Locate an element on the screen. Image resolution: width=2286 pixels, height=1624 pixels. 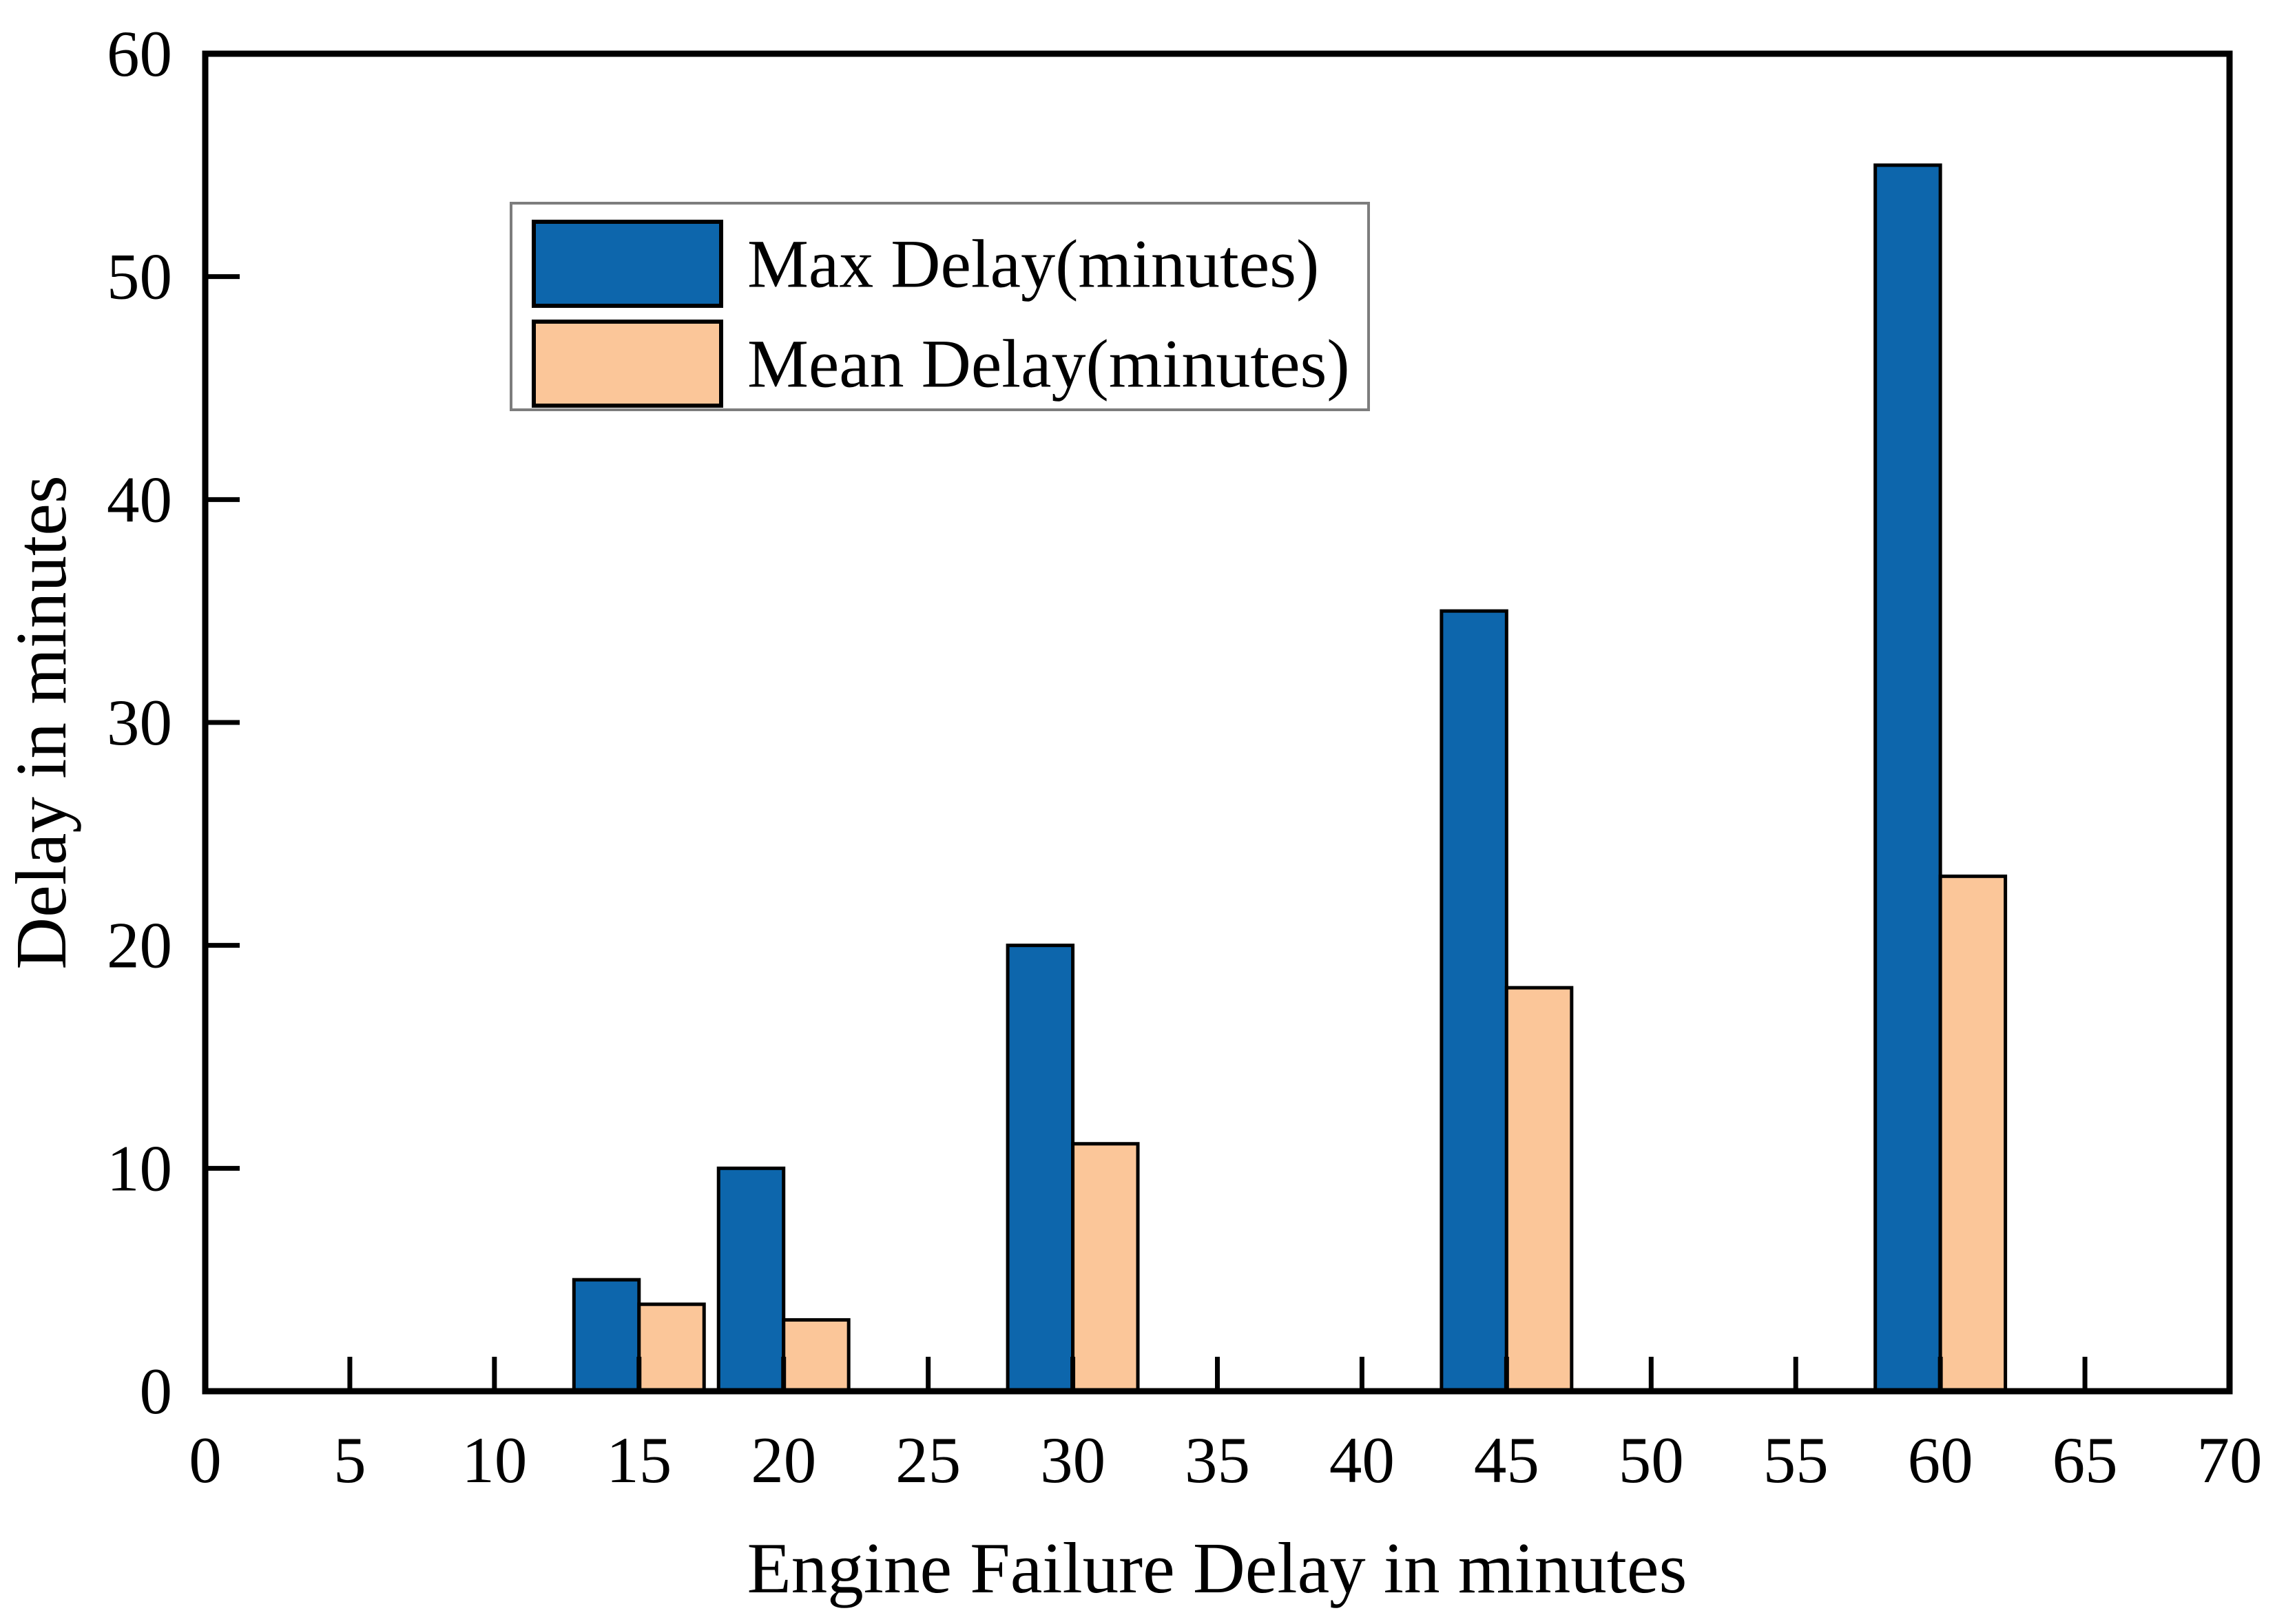
mean-delay-bar-x20 is located at coordinates (816, 1356).